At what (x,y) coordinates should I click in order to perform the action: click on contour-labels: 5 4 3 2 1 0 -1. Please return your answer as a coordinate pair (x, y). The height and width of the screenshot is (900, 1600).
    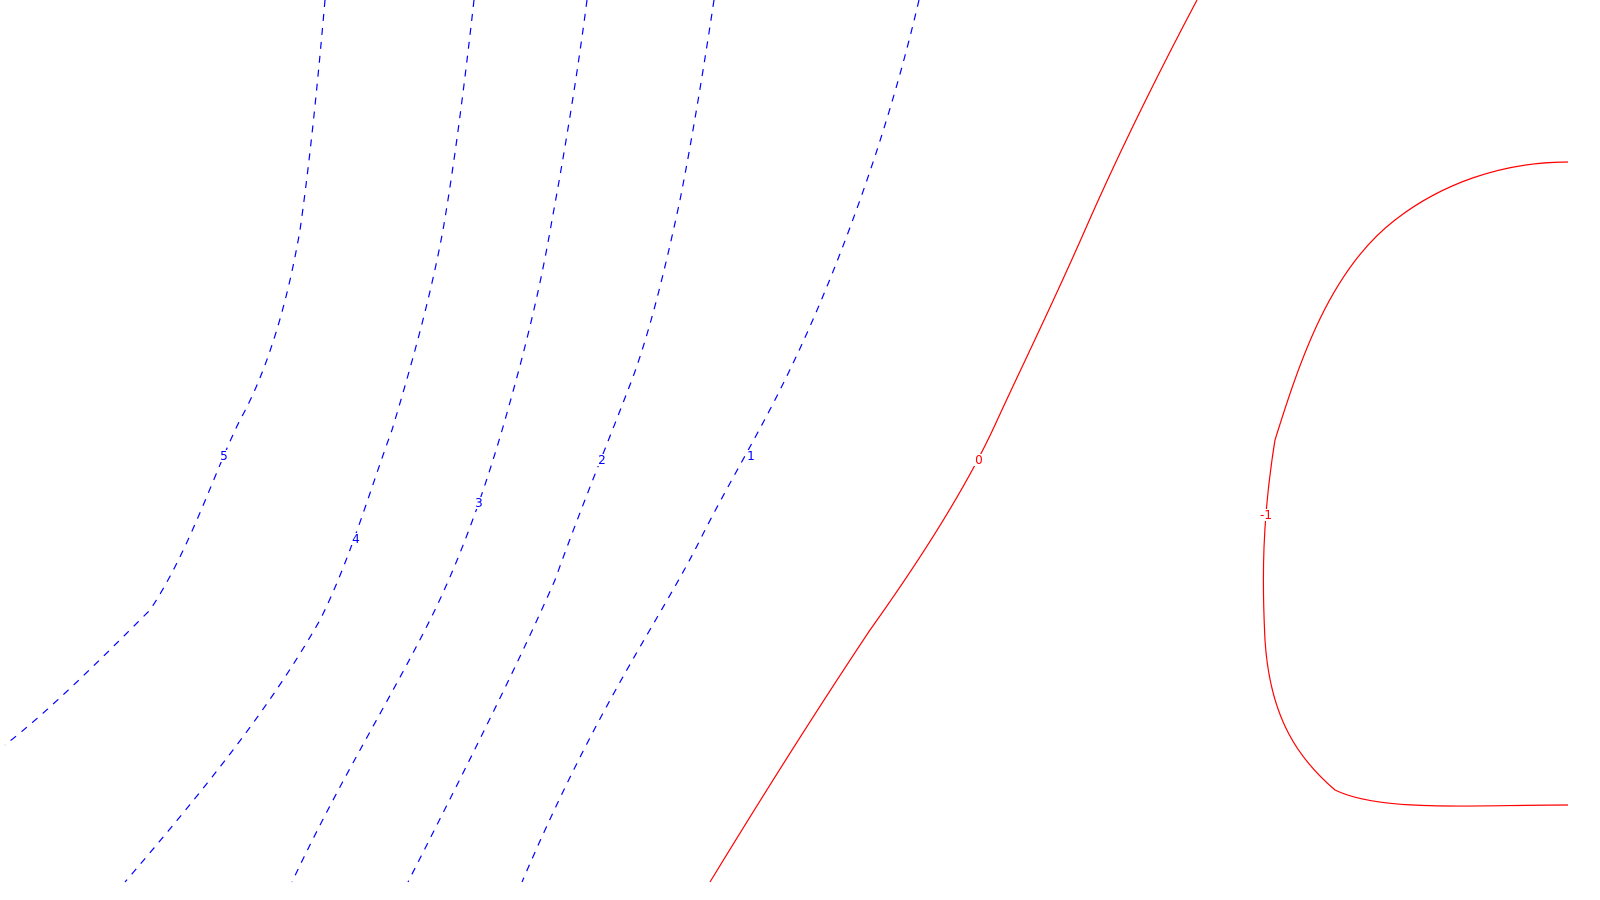
    Looking at the image, I should click on (746, 497).